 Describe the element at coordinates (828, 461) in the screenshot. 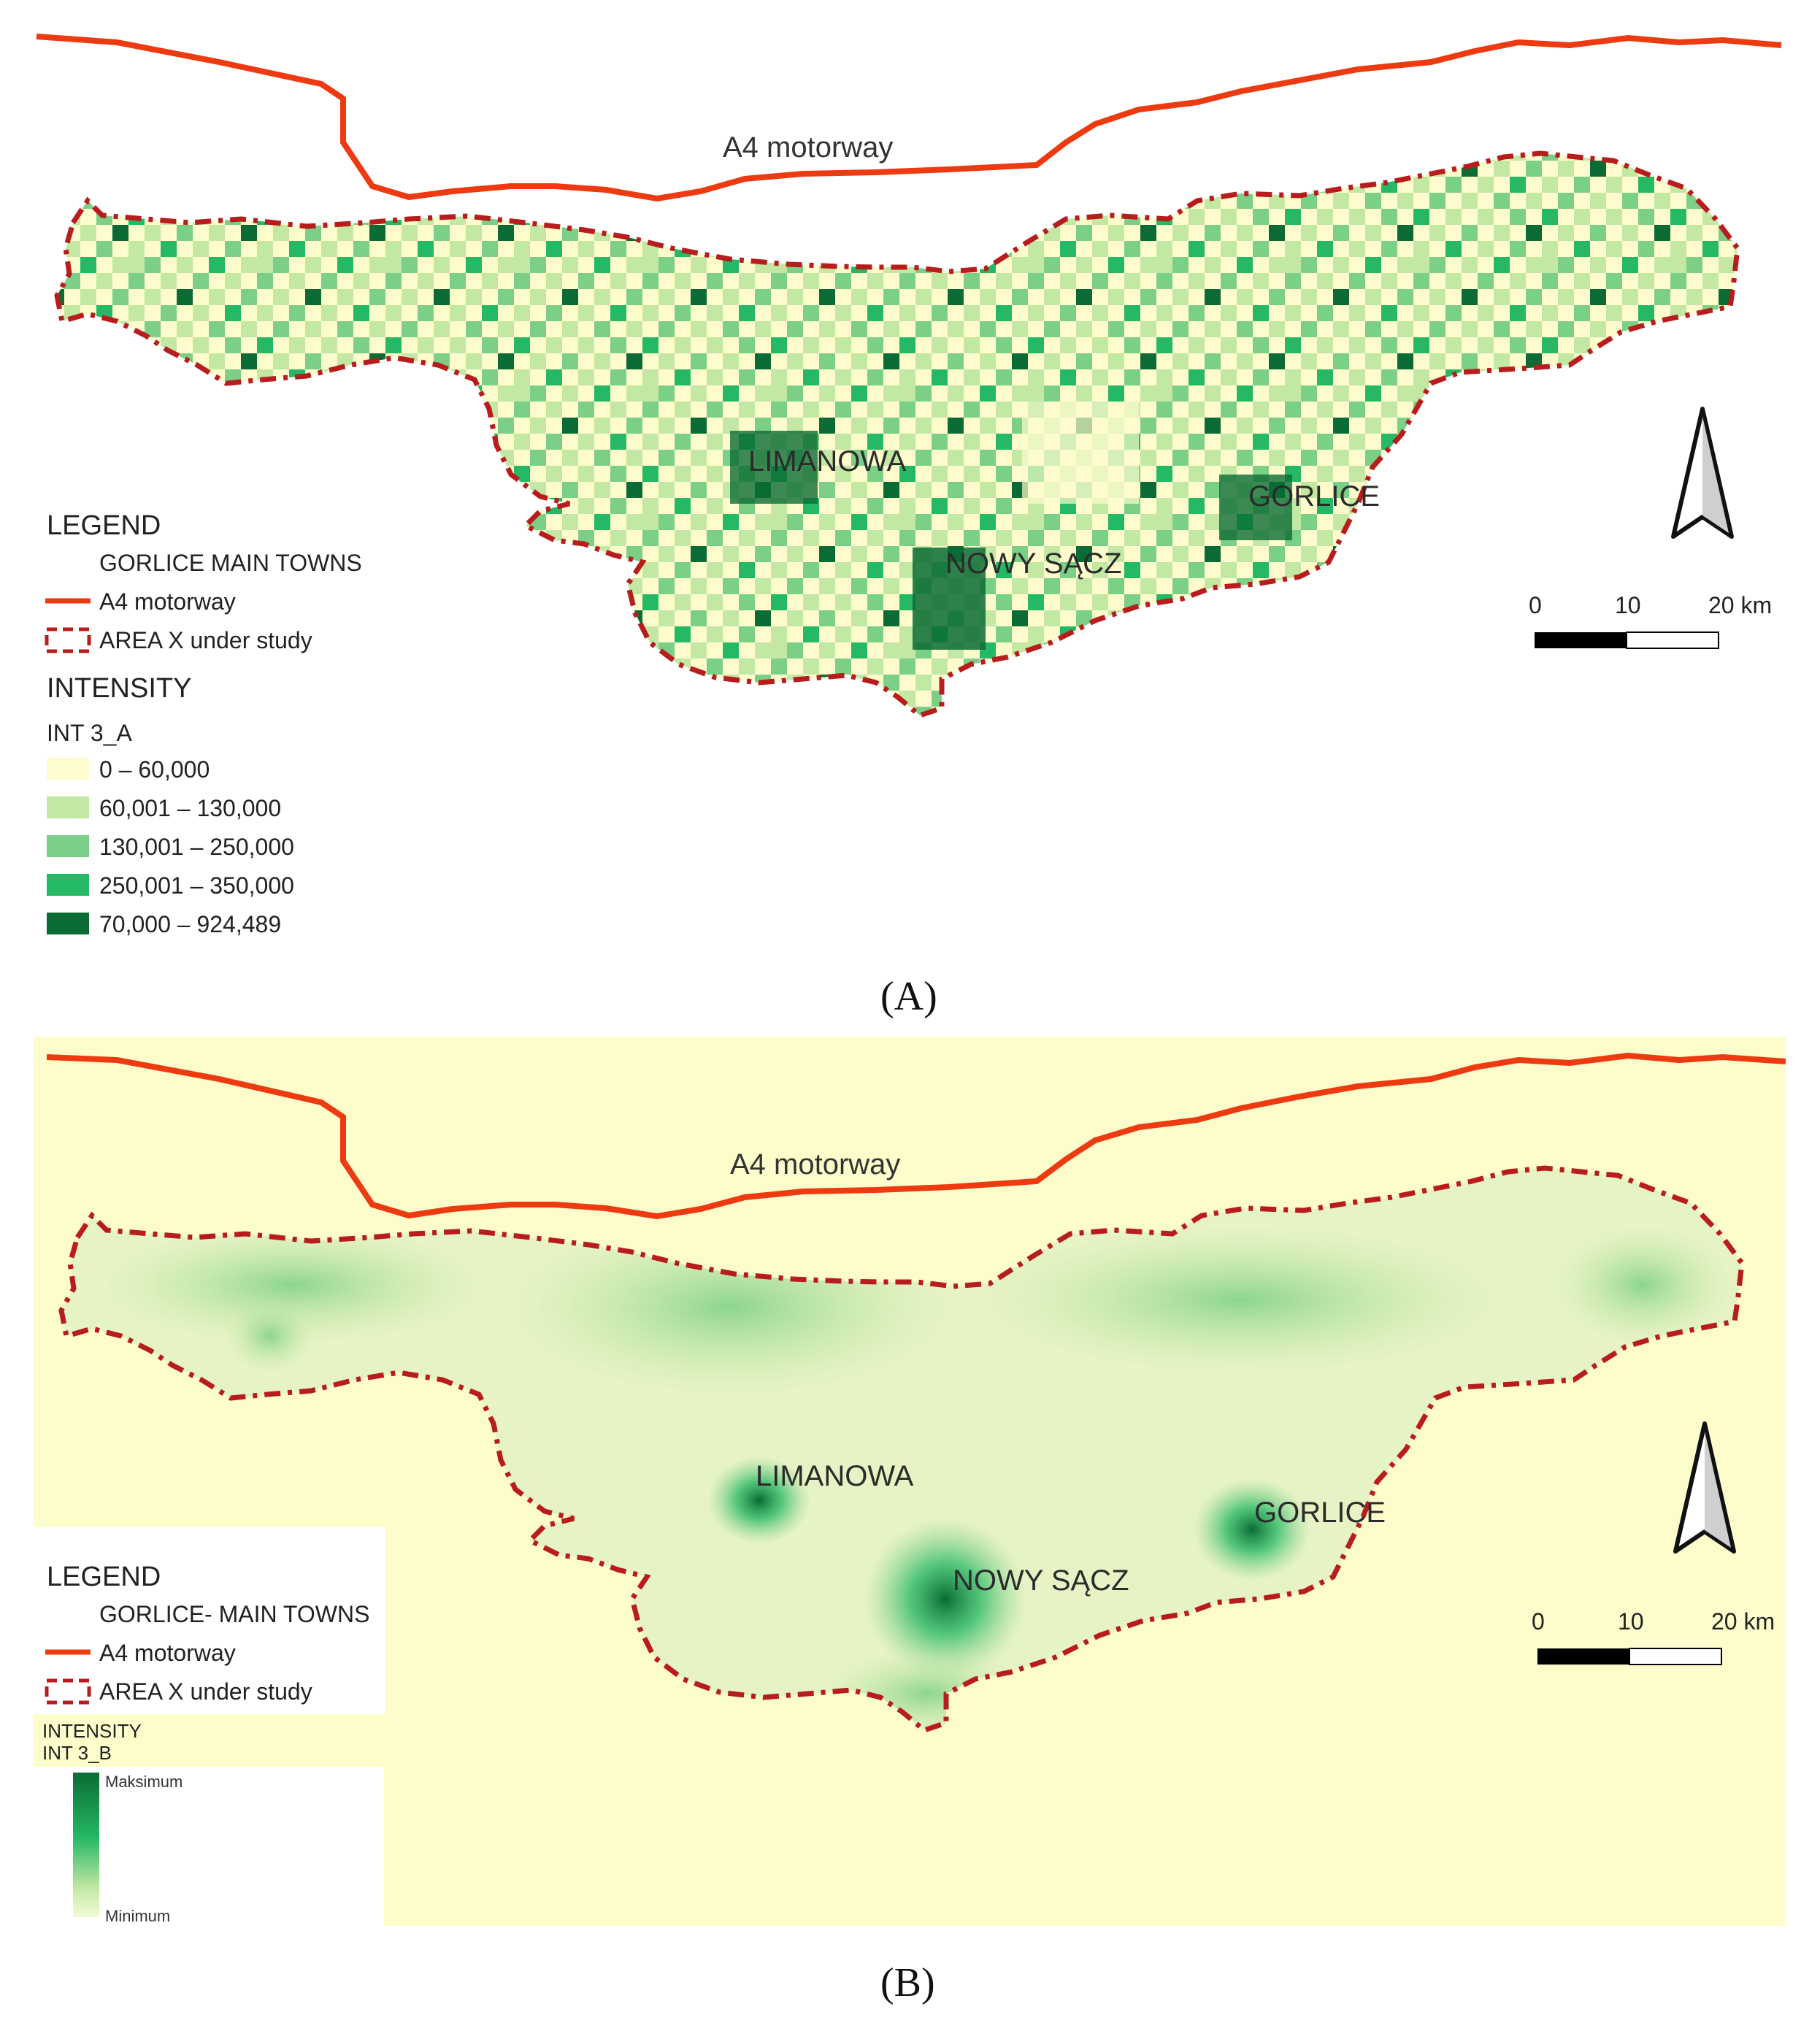

I see `town-label-limanowa-a: LIMANOWA` at that location.